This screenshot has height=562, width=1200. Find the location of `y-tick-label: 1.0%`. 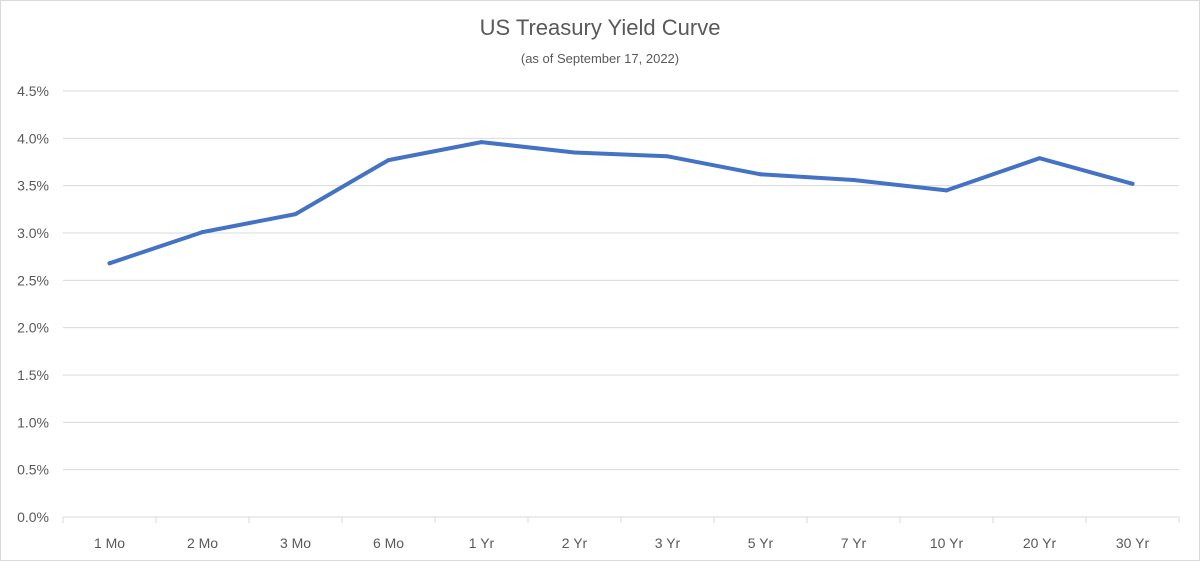

y-tick-label: 1.0% is located at coordinates (33, 422).